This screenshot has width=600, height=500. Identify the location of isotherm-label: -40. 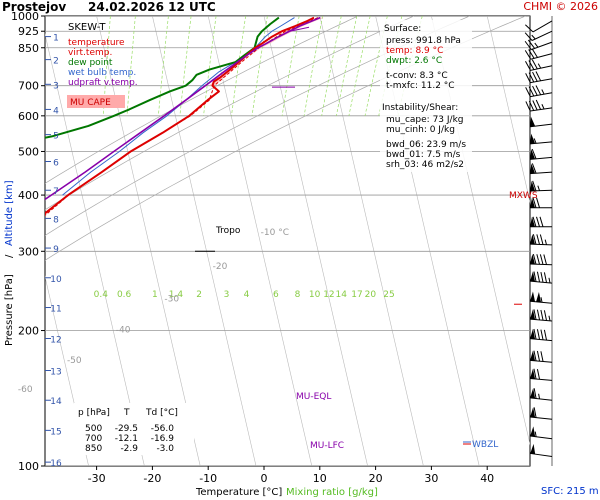
(123, 331).